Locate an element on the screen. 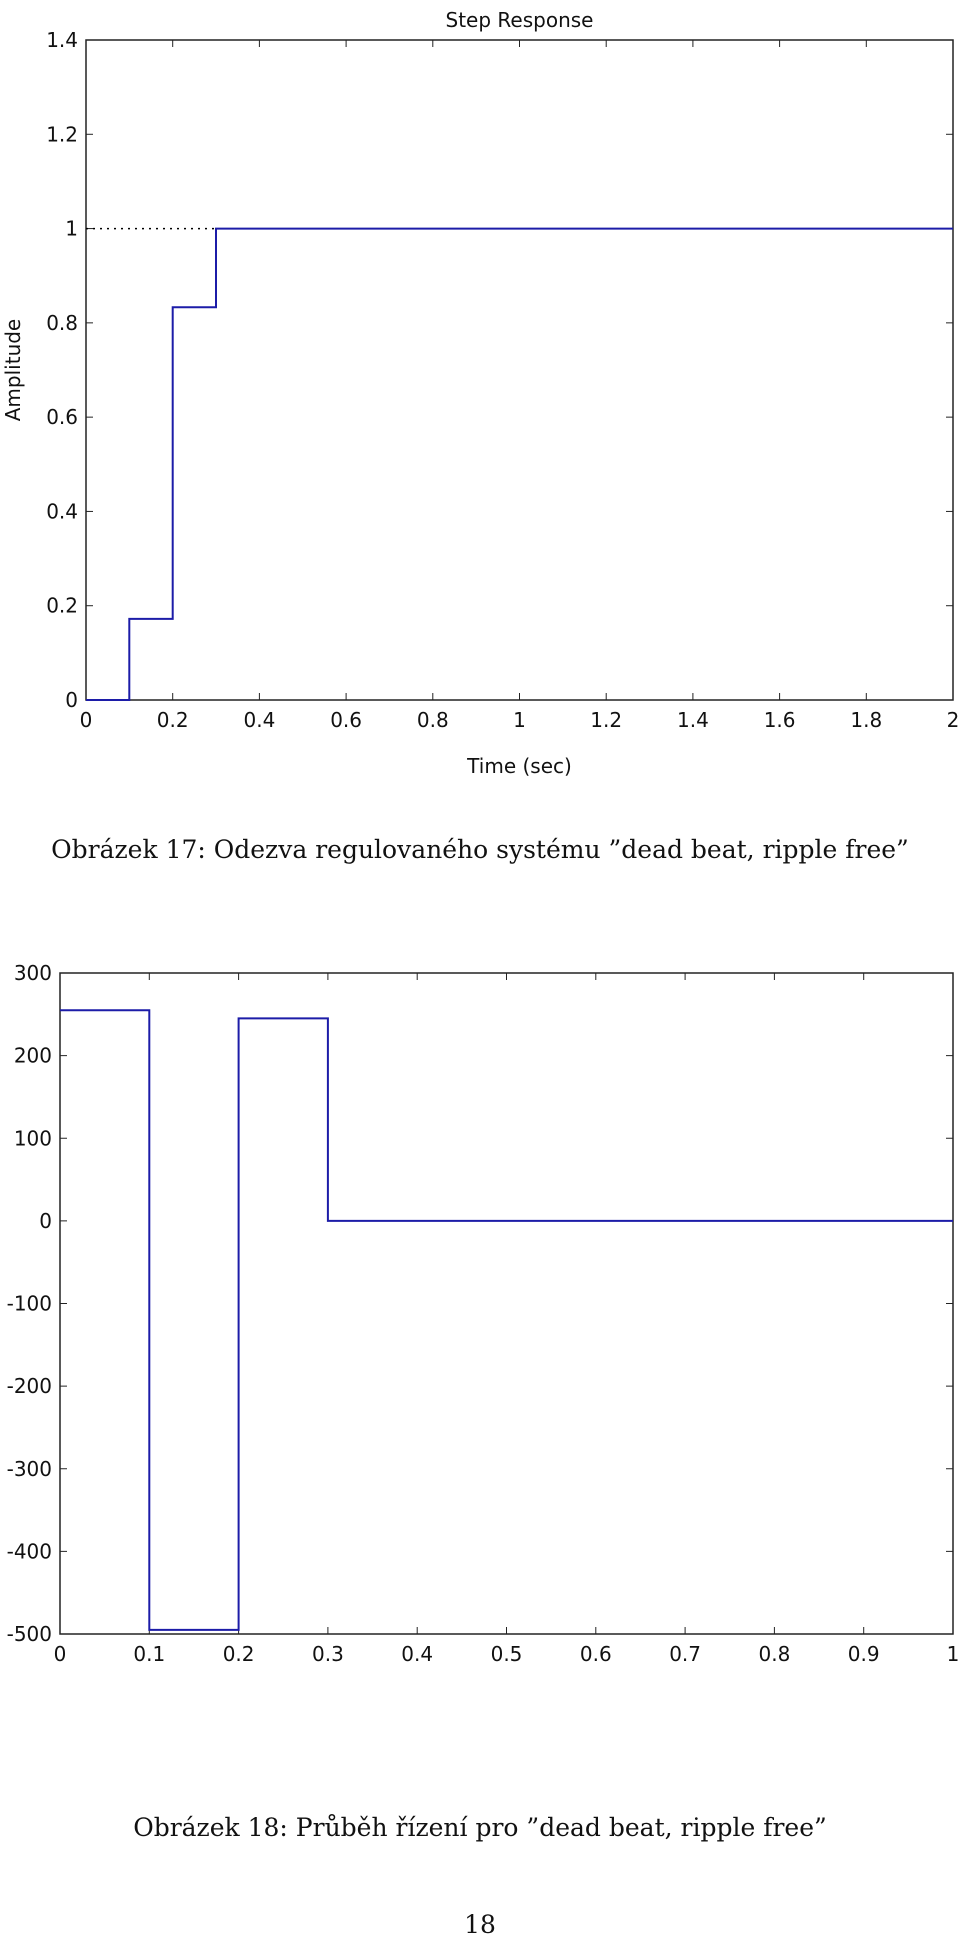 This screenshot has height=1941, width=960. x-axis-label: Time (sec) is located at coordinates (519, 766).